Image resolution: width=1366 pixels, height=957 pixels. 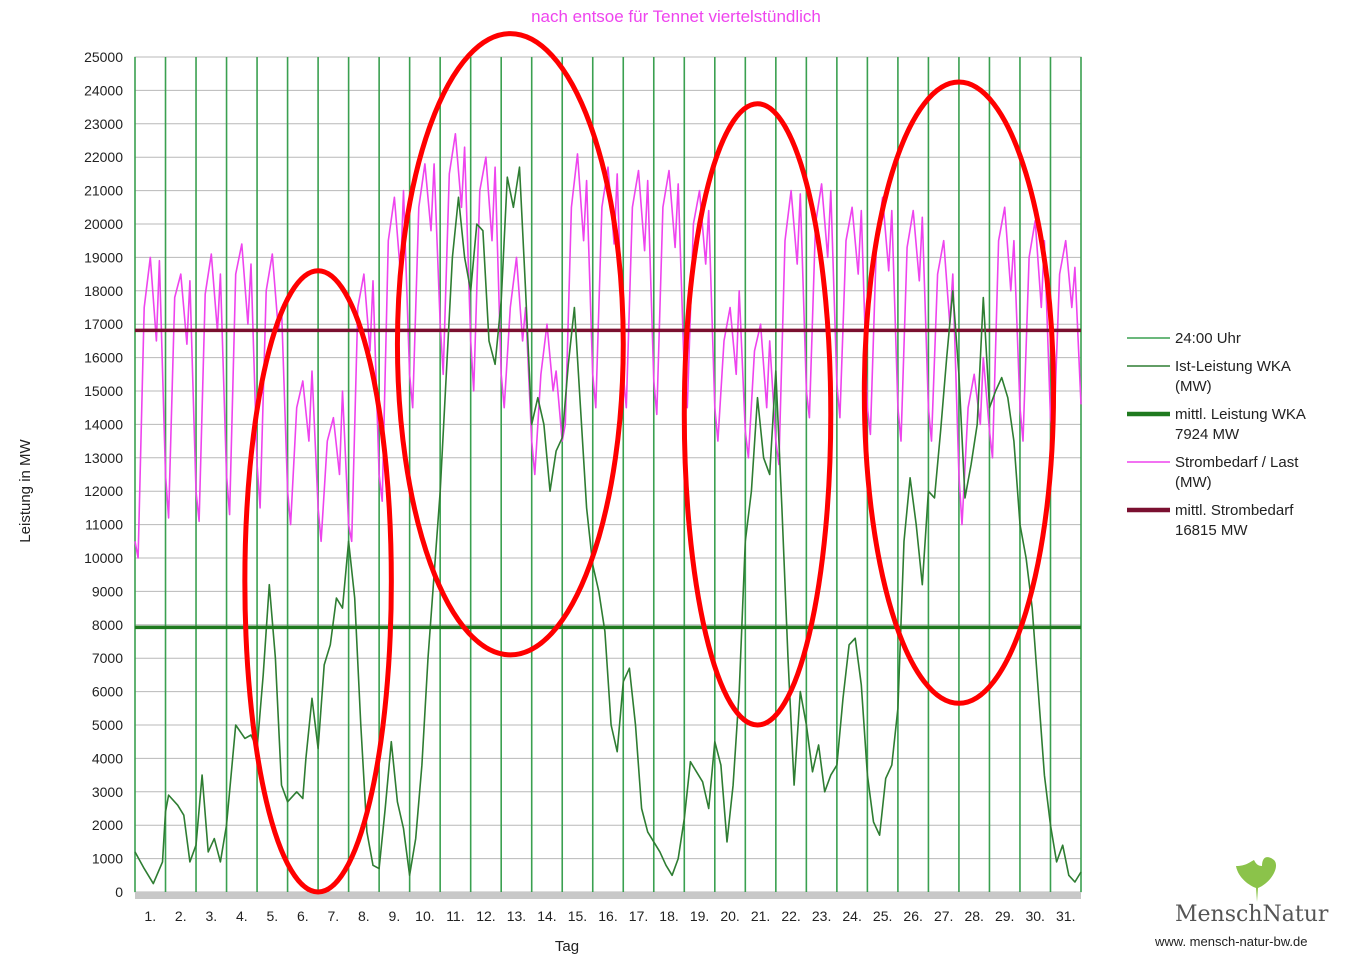 I want to click on x-tick-label: 2., so click(x=181, y=916).